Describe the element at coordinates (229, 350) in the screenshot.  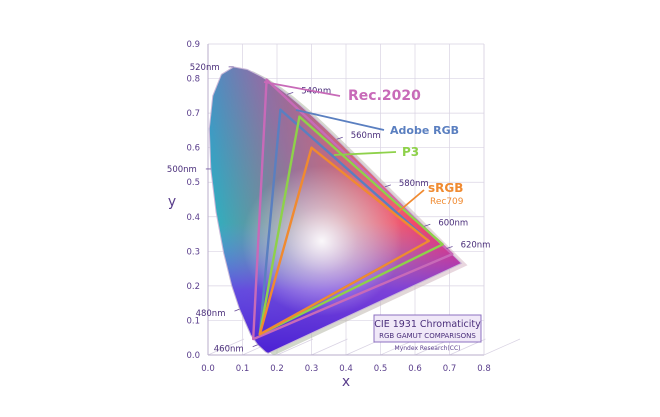
I see `wavelength-label: 460nm` at that location.